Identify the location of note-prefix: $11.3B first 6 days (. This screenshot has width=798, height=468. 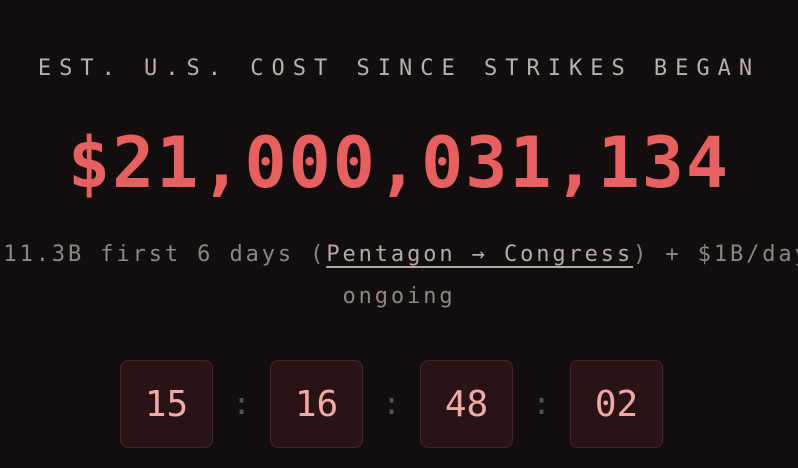
(163, 254).